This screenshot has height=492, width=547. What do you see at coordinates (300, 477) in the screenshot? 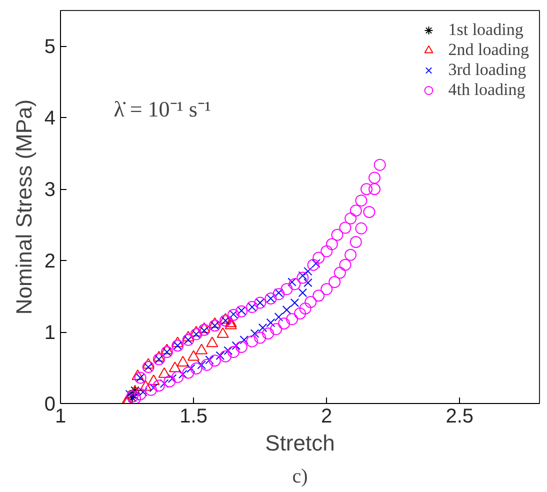
I see `text: c)` at bounding box center [300, 477].